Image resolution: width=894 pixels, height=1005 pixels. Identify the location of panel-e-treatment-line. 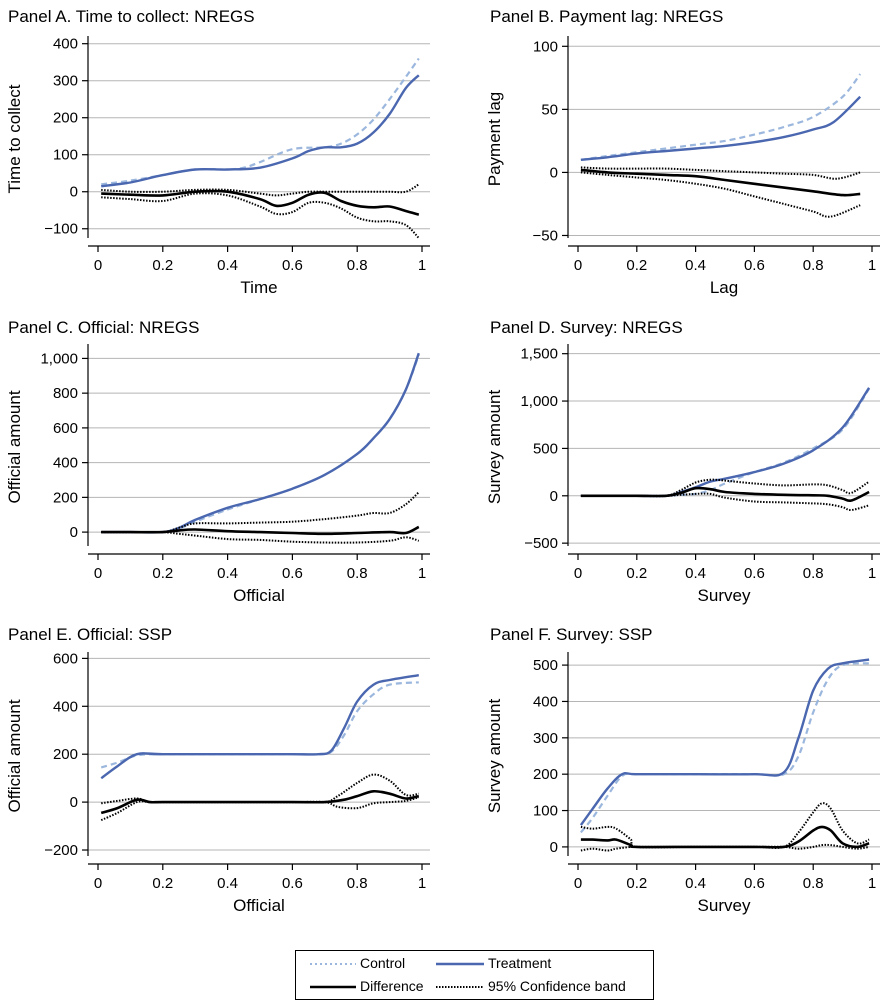
(259, 727).